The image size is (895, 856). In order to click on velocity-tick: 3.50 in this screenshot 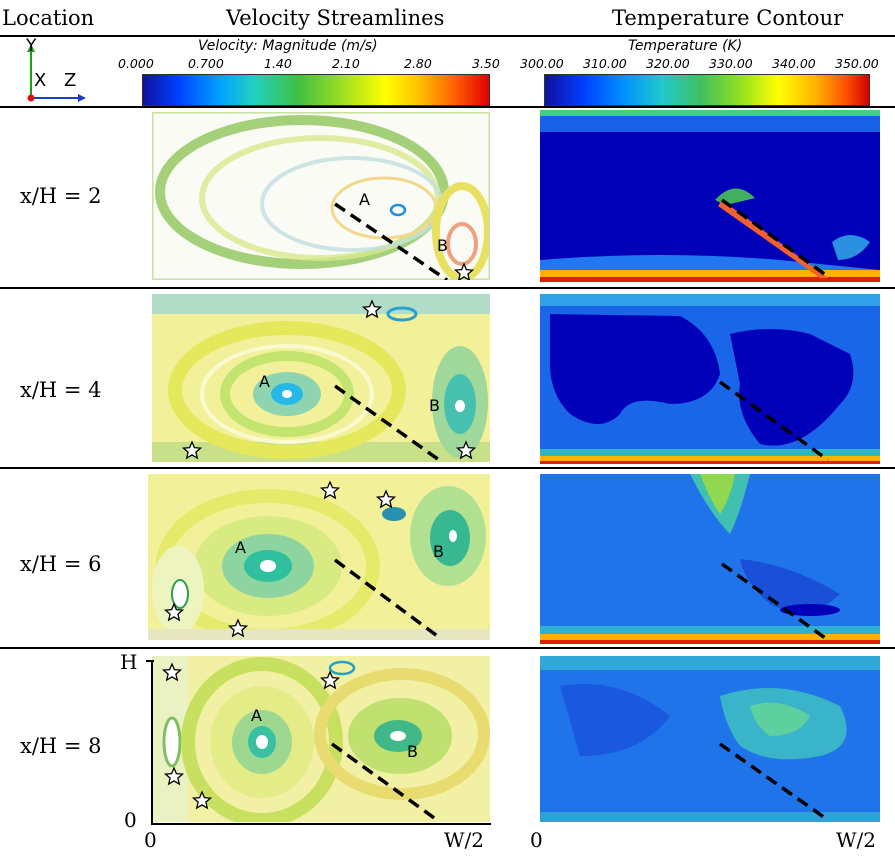, I will do `click(486, 63)`.